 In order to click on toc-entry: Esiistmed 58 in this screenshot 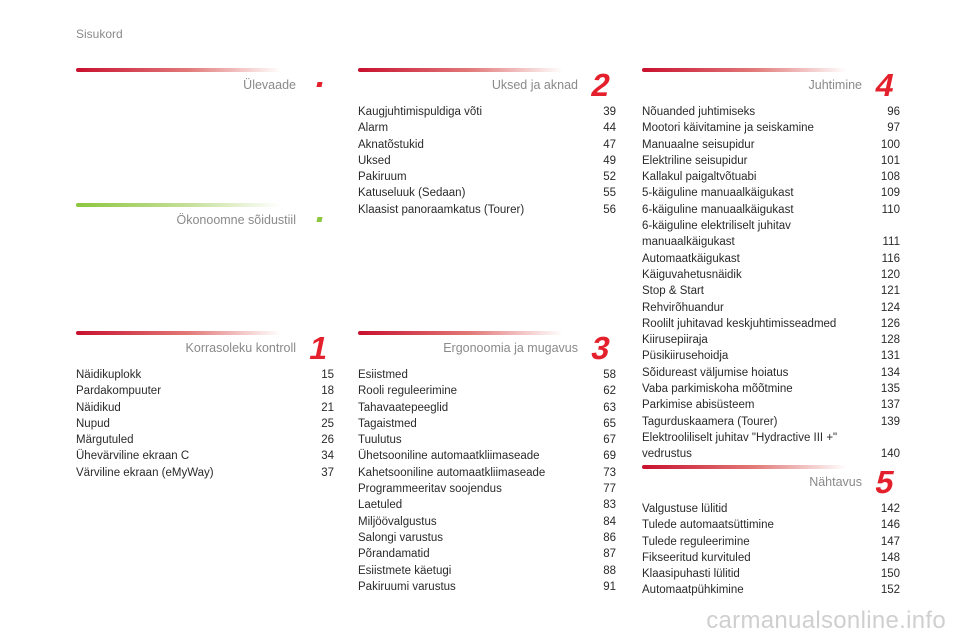, I will do `click(487, 375)`.